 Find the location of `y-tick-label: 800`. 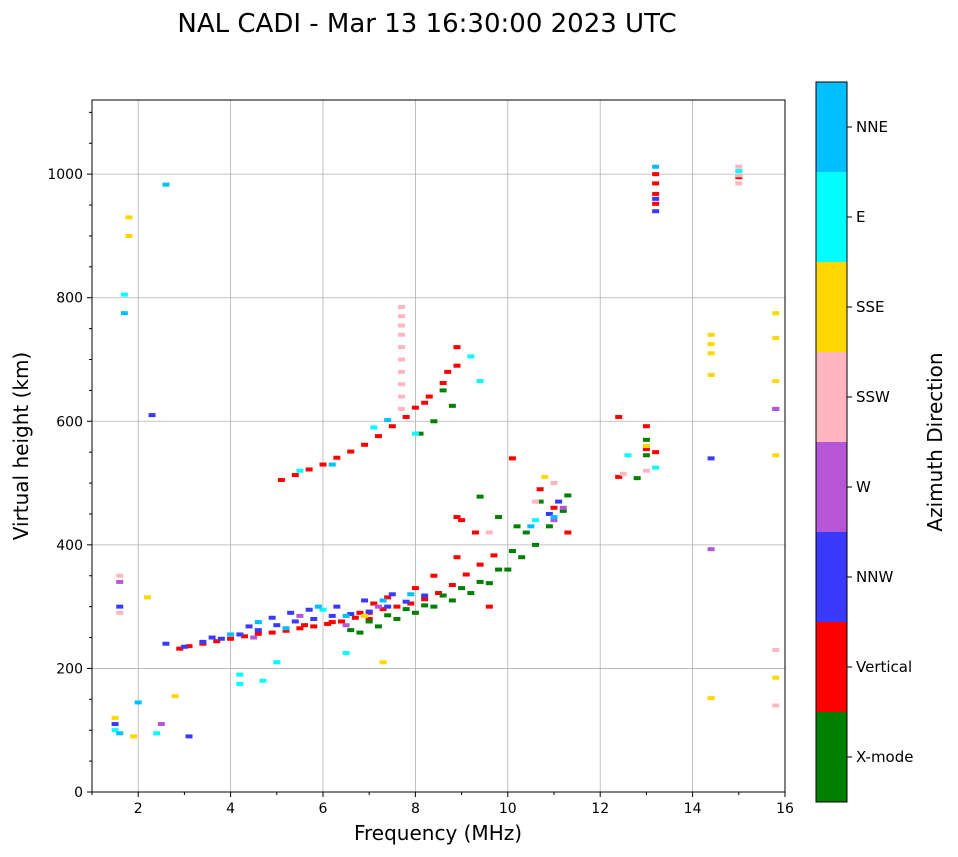

y-tick-label: 800 is located at coordinates (69, 299).